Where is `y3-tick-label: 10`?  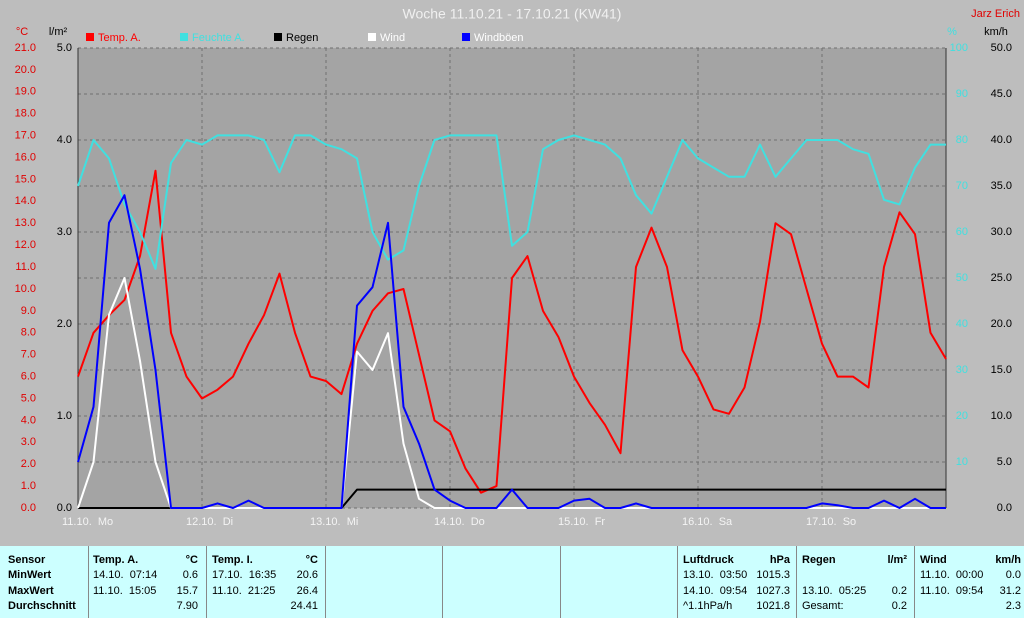
y3-tick-label: 10 is located at coordinates (962, 462).